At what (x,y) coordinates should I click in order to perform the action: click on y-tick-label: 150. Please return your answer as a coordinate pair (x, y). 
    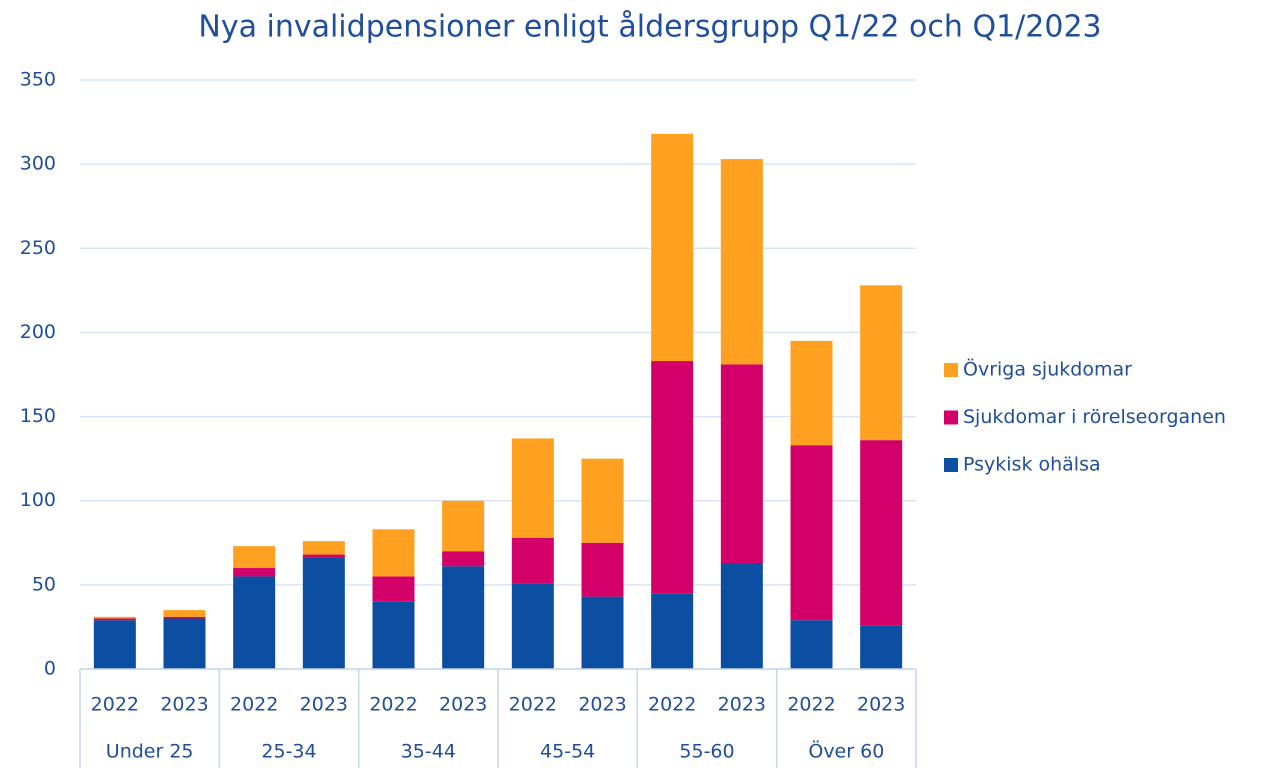
    Looking at the image, I should click on (38, 416).